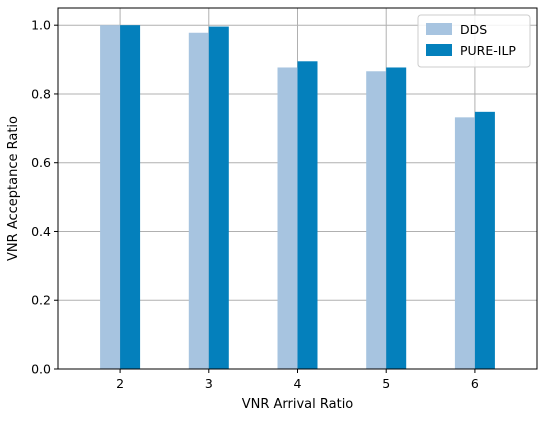 The width and height of the screenshot is (550, 421). Describe the element at coordinates (41, 162) in the screenshot. I see `y-tick-label: 0.6` at that location.